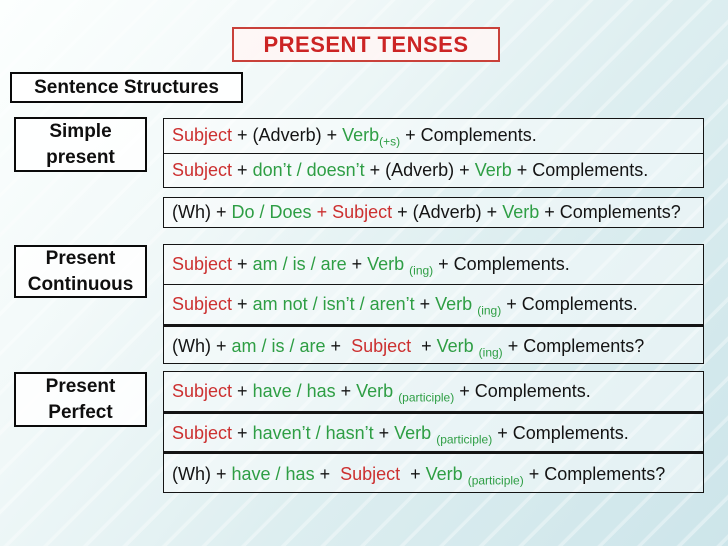 This screenshot has width=728, height=546. What do you see at coordinates (354, 212) in the screenshot?
I see `structure-segment: + Subject` at bounding box center [354, 212].